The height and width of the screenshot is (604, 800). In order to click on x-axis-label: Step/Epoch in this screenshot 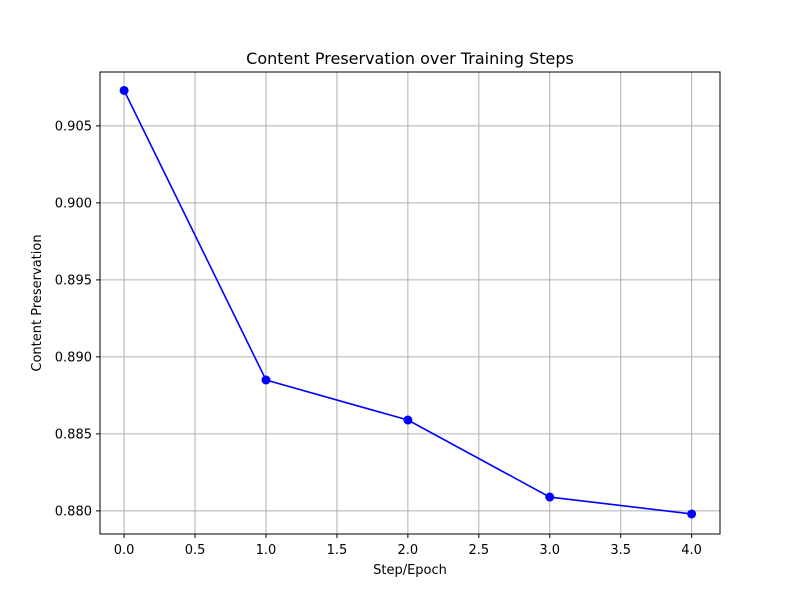, I will do `click(410, 570)`.